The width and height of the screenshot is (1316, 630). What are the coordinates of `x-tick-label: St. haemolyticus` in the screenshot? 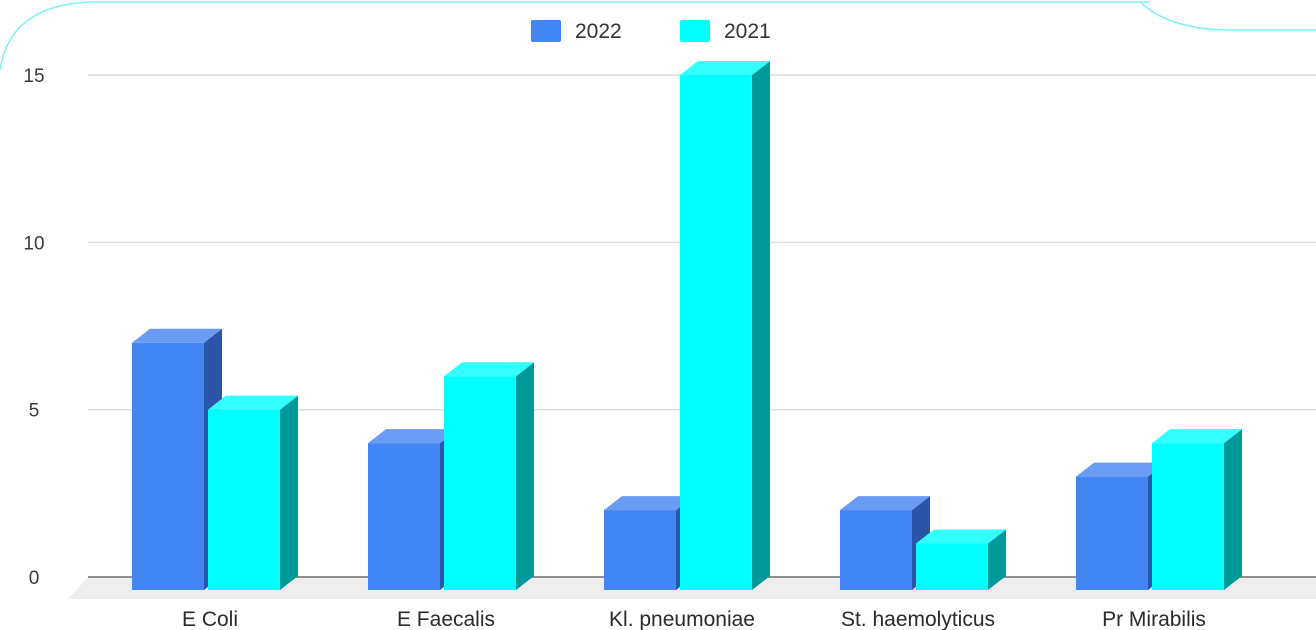 It's located at (918, 619).